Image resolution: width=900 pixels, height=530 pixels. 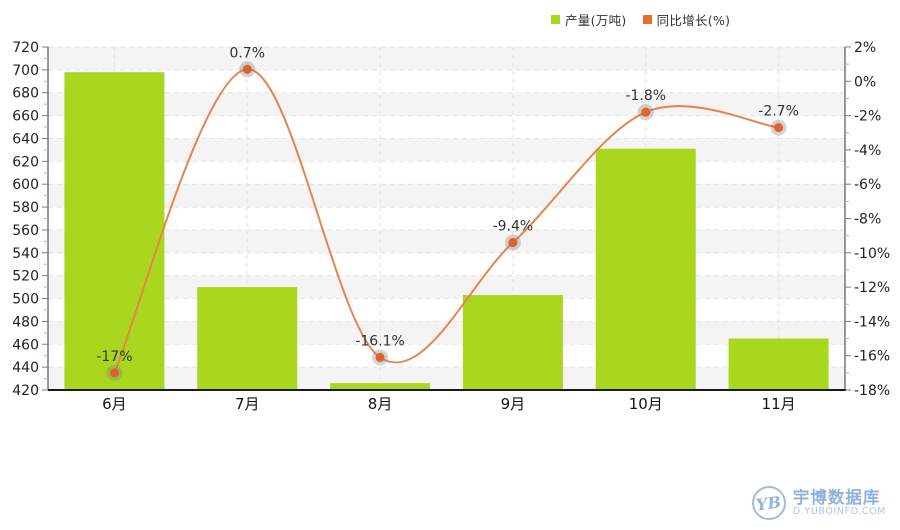 I want to click on x-axis-label-9月: 9月, so click(x=513, y=404).